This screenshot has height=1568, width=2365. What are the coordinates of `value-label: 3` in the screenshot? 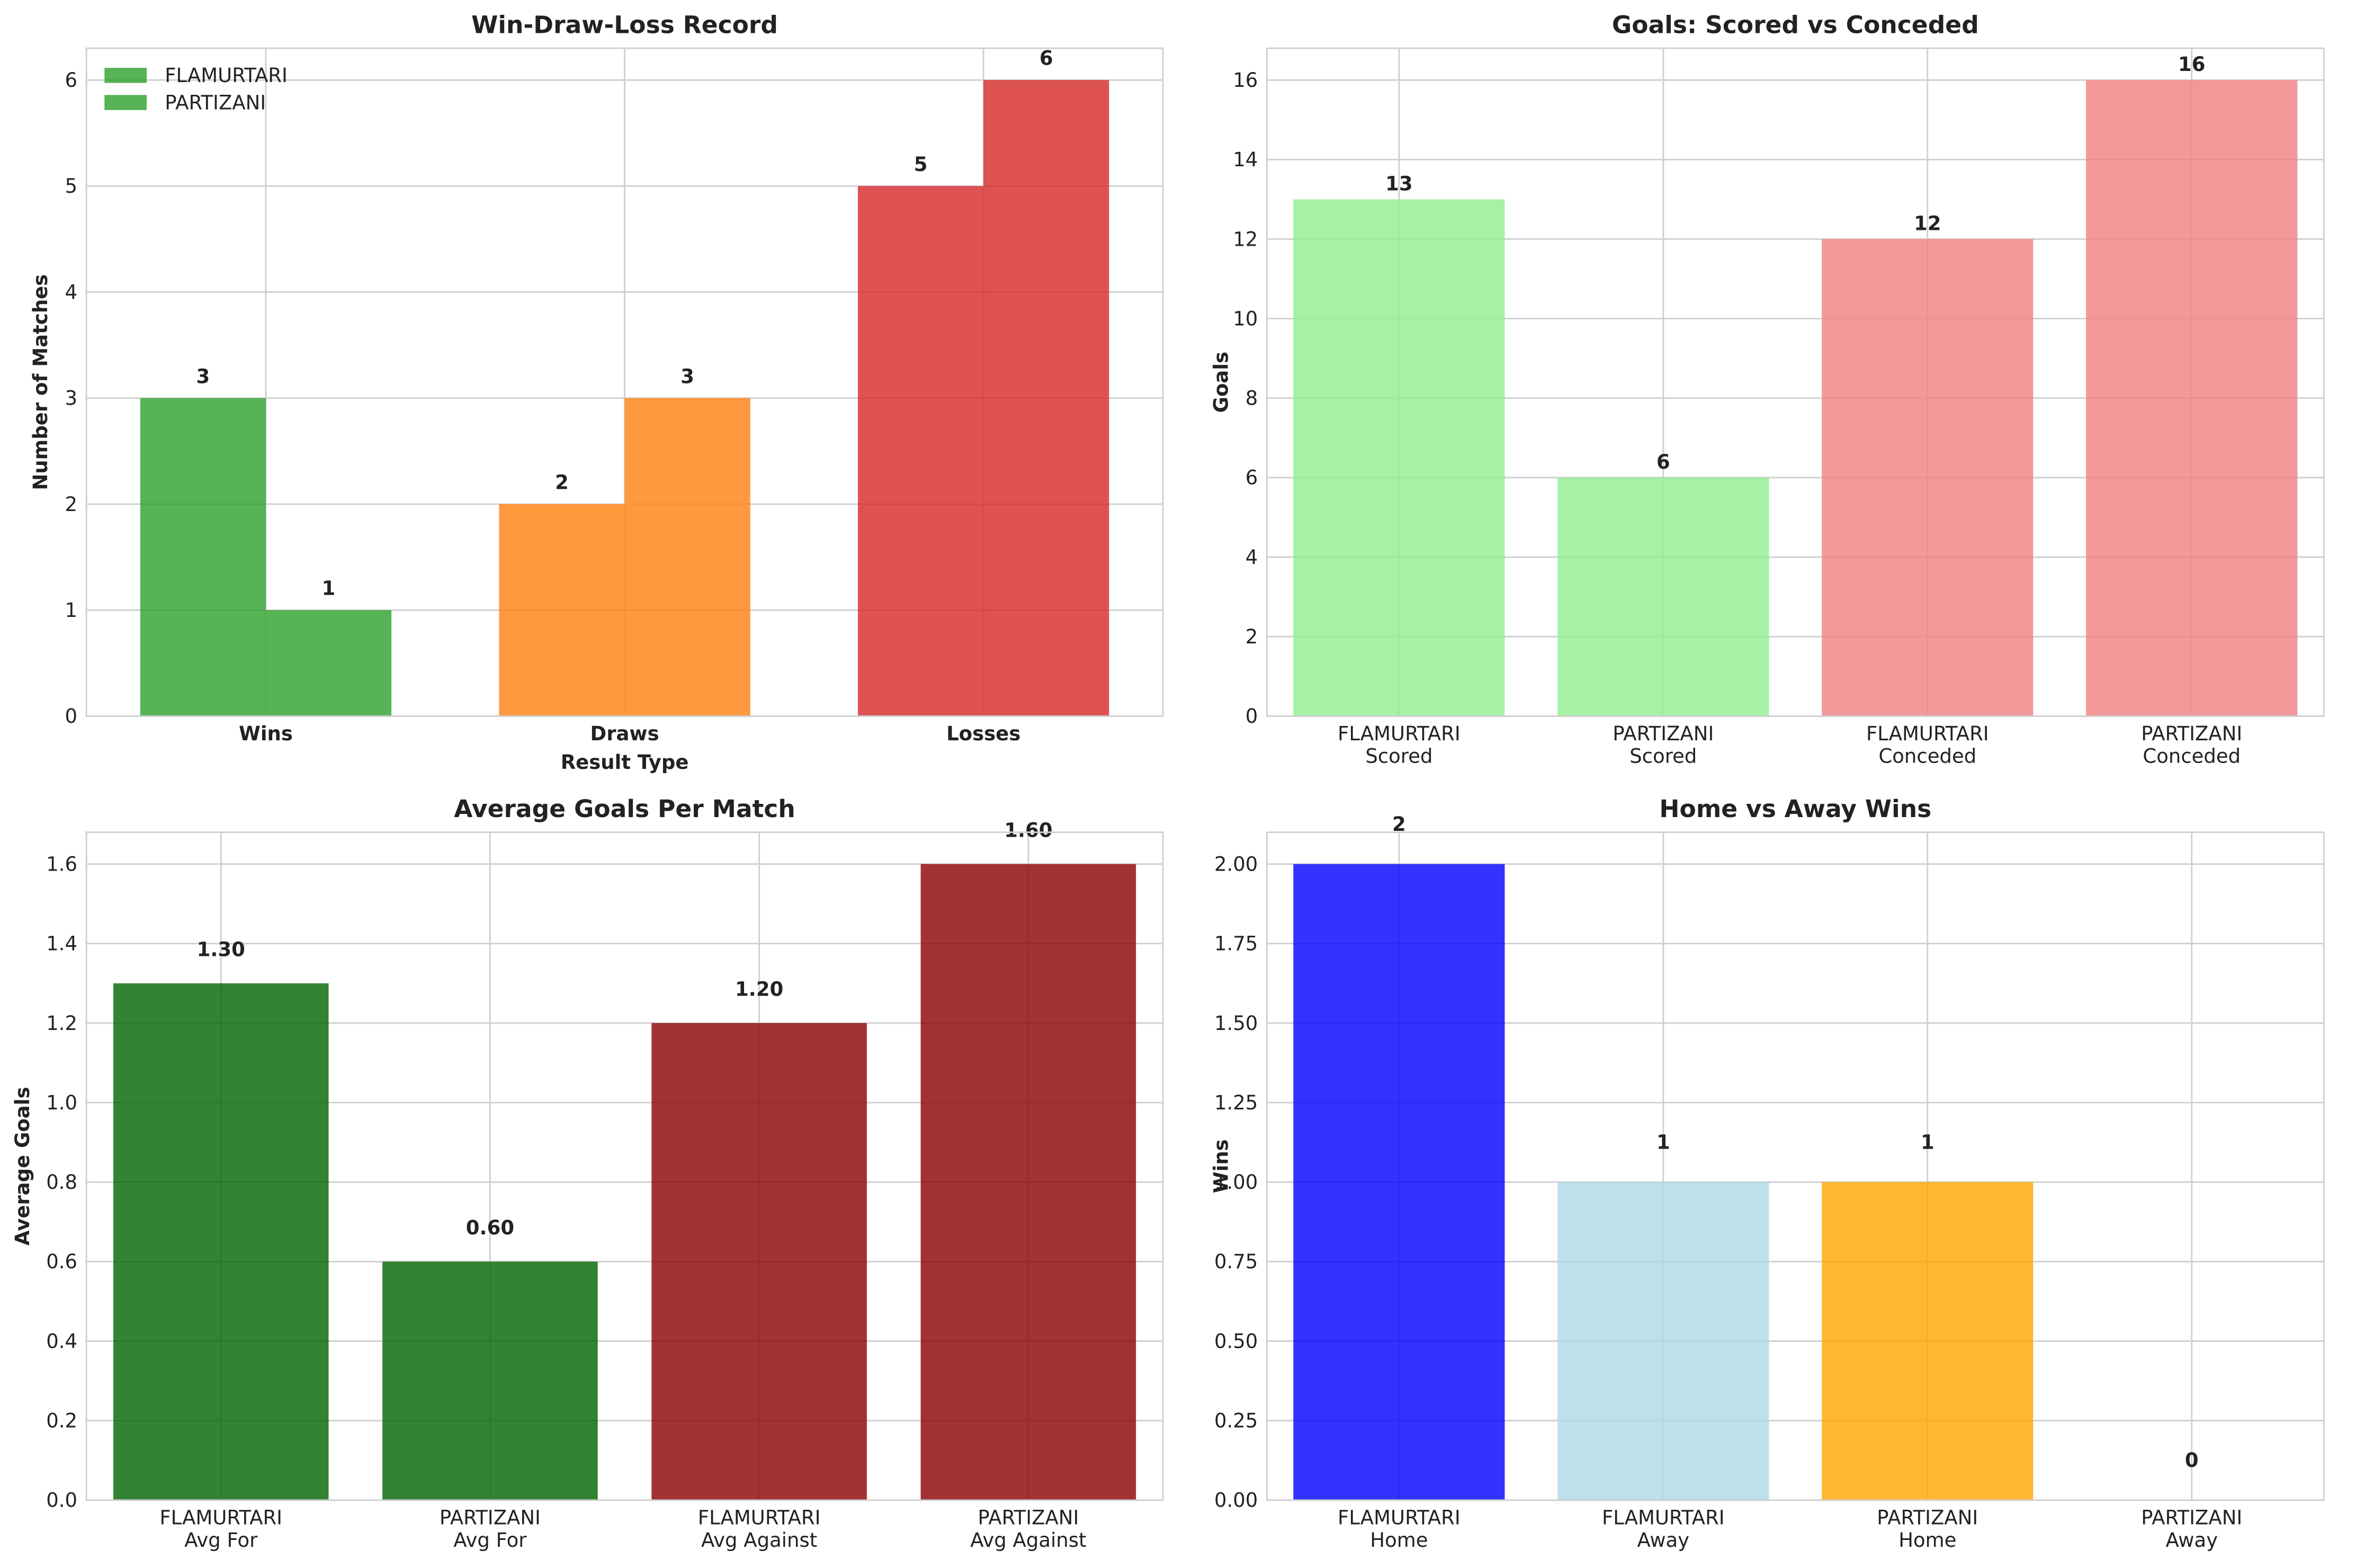 It's located at (203, 376).